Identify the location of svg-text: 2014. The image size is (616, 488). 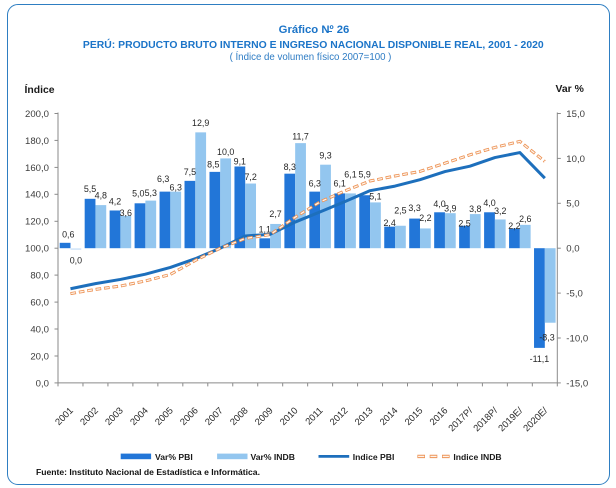
(388, 416).